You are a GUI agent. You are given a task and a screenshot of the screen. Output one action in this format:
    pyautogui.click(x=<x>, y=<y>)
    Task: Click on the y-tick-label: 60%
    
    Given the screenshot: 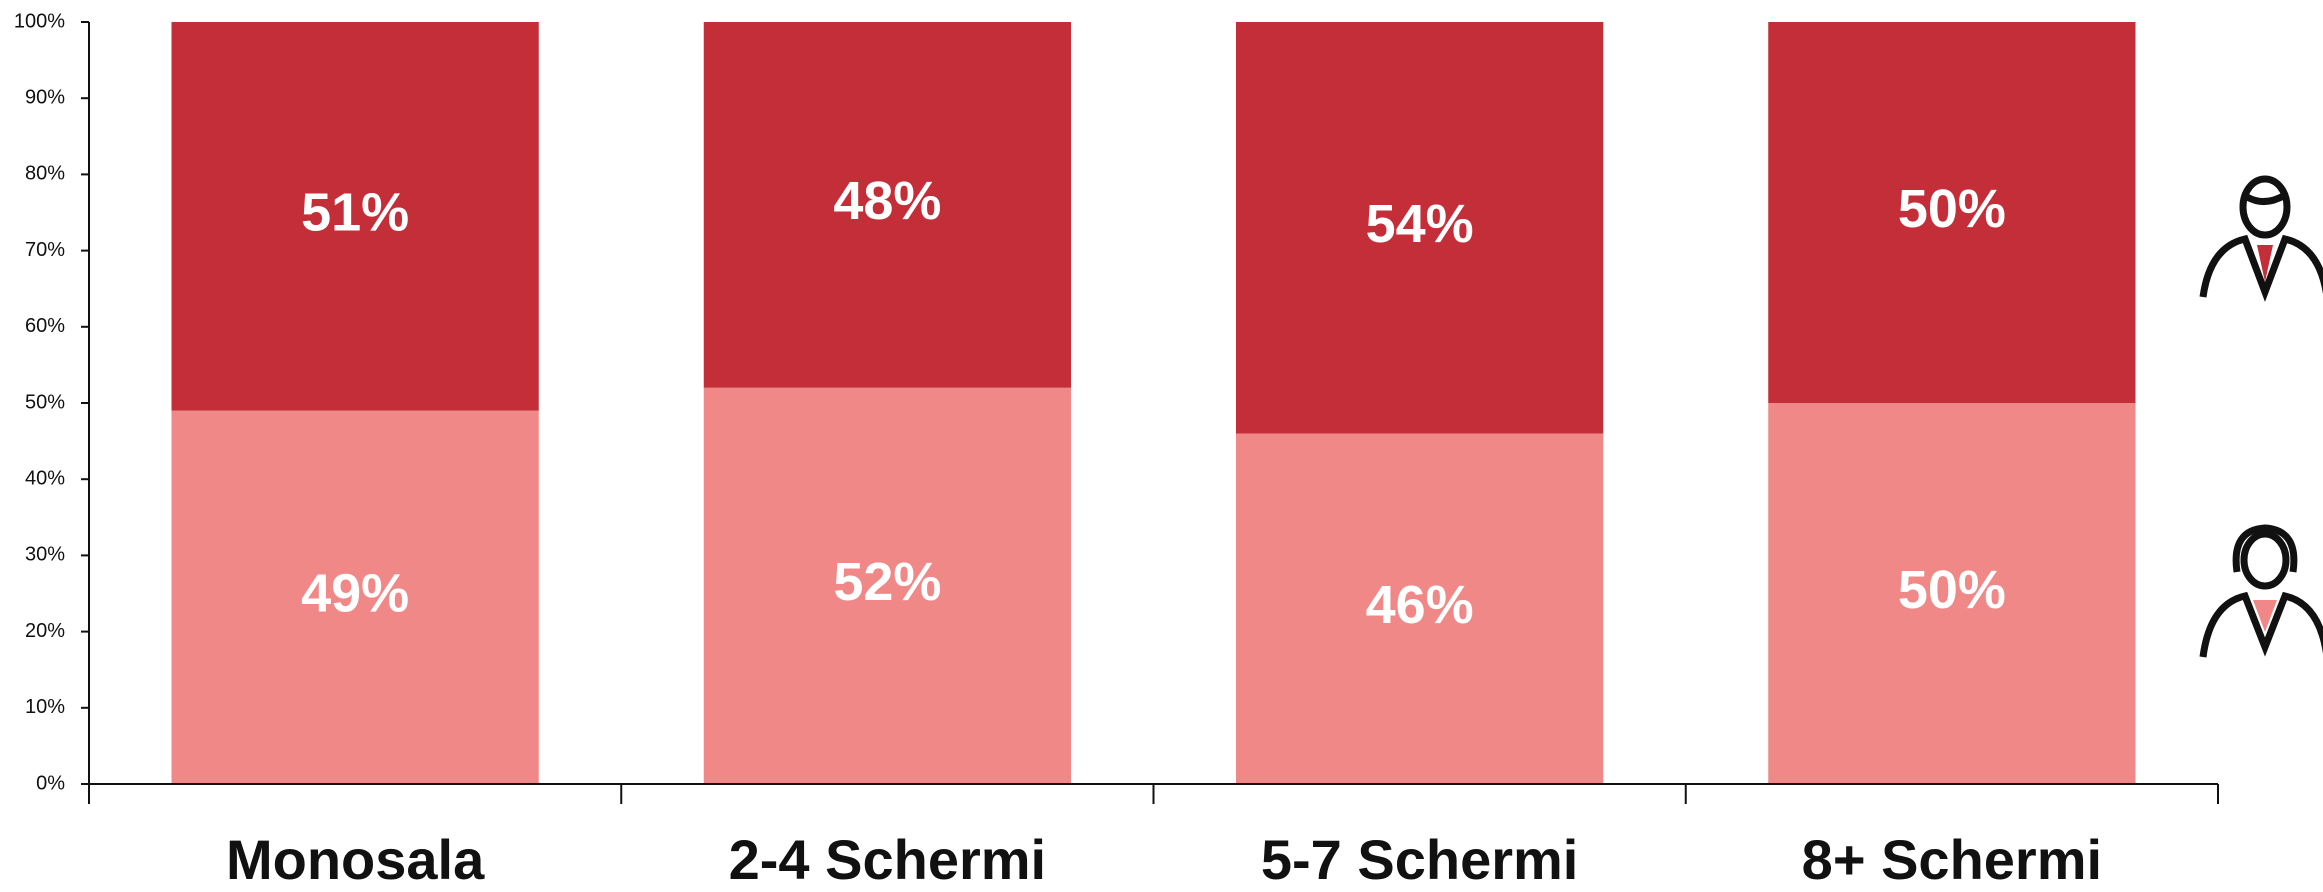 What is the action you would take?
    pyautogui.click(x=45, y=326)
    